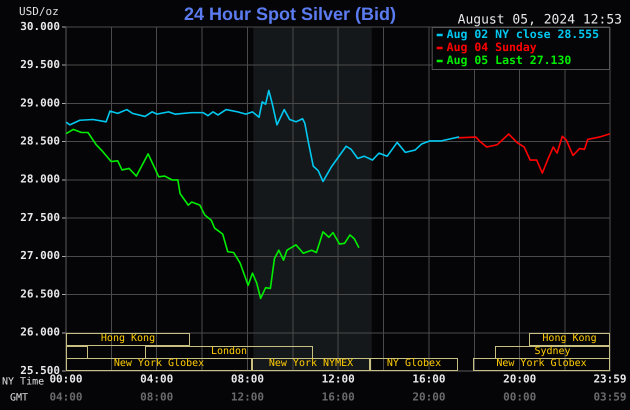  I want to click on y-axis-title: USD/oz, so click(39, 11).